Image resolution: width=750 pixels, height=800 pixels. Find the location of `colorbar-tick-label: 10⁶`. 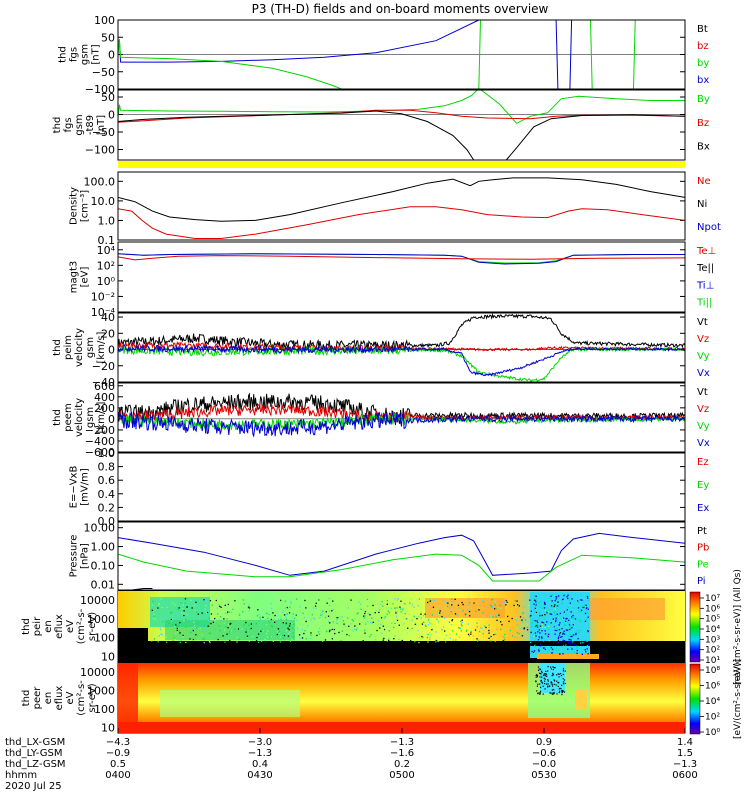

colorbar-tick-label: 10⁶ is located at coordinates (712, 609).